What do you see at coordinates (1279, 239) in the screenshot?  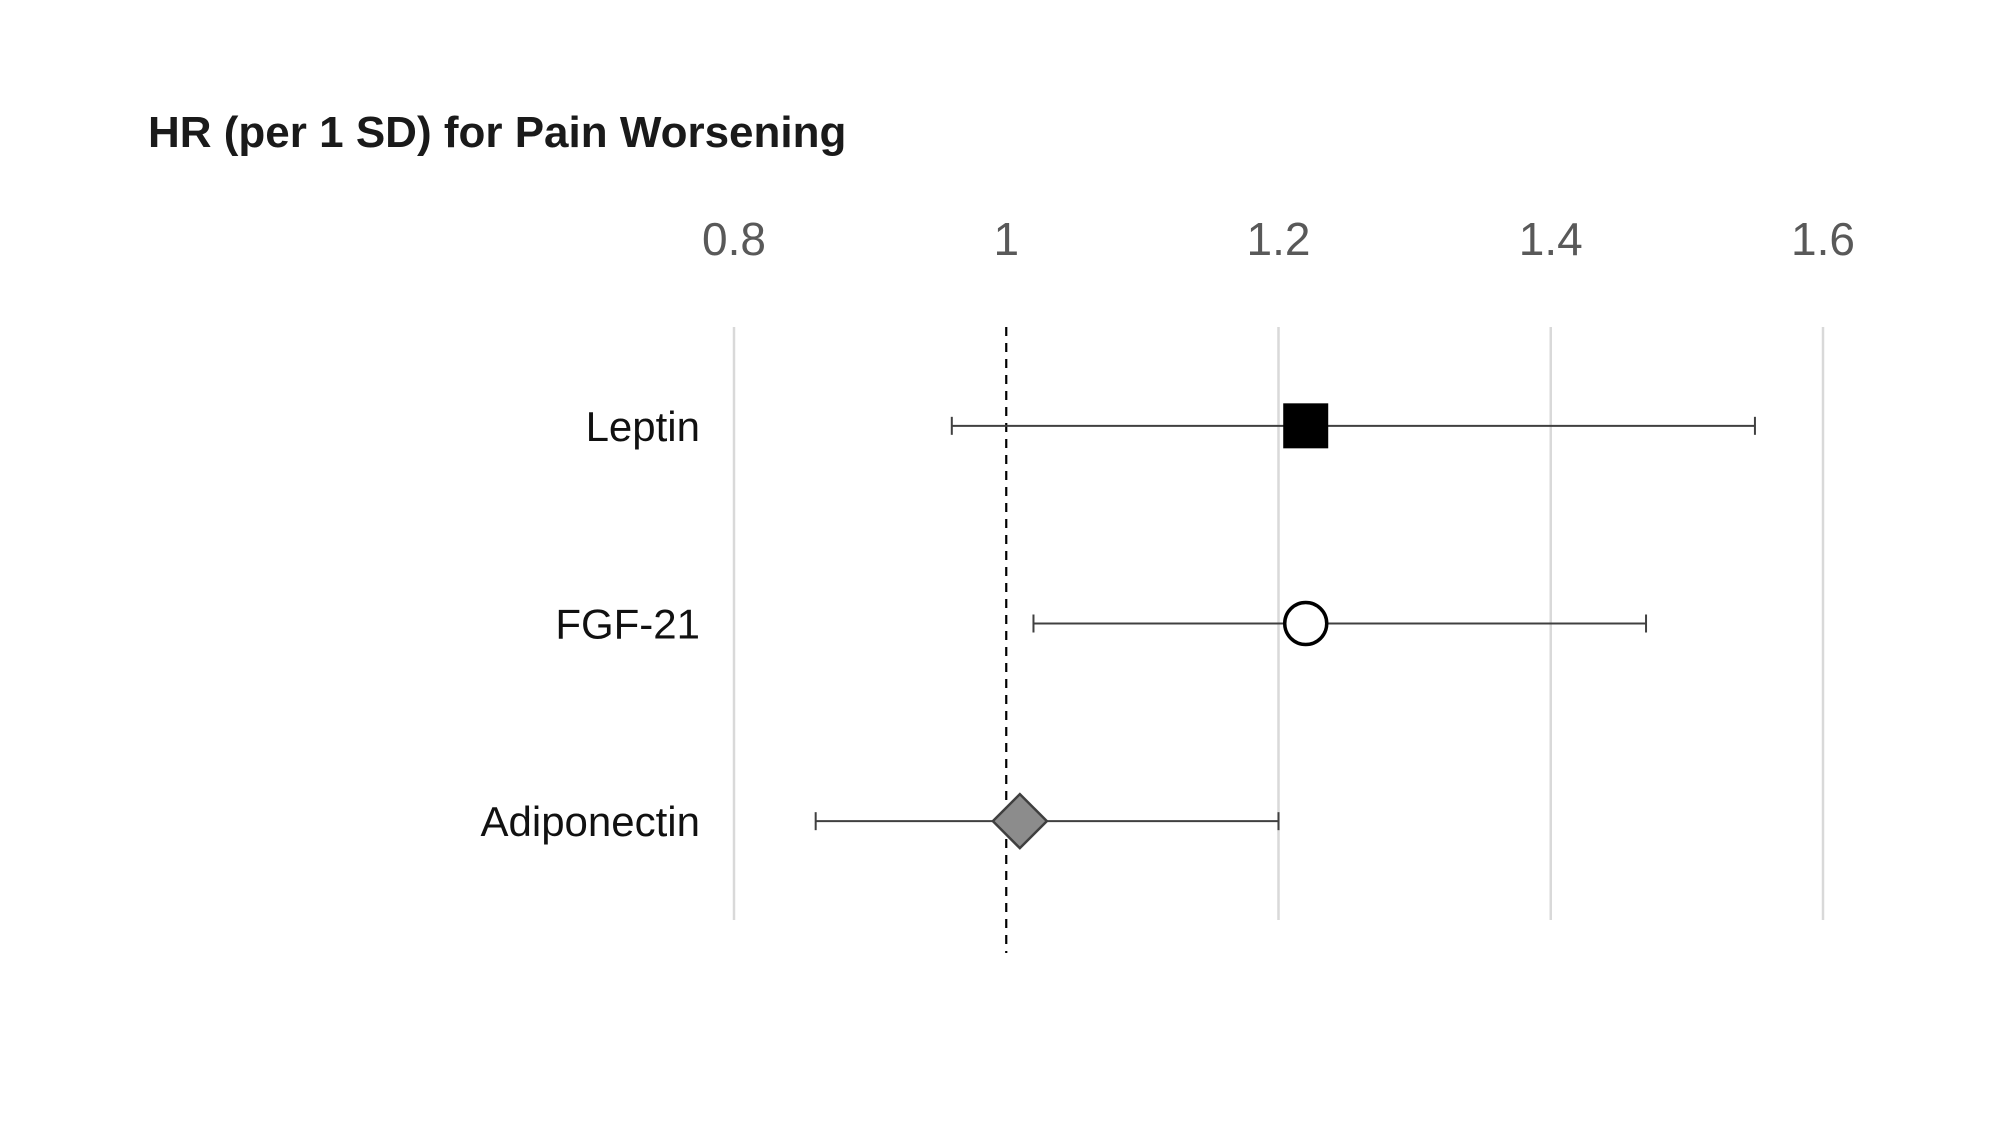 I see `x-tick-label: 1.2` at bounding box center [1279, 239].